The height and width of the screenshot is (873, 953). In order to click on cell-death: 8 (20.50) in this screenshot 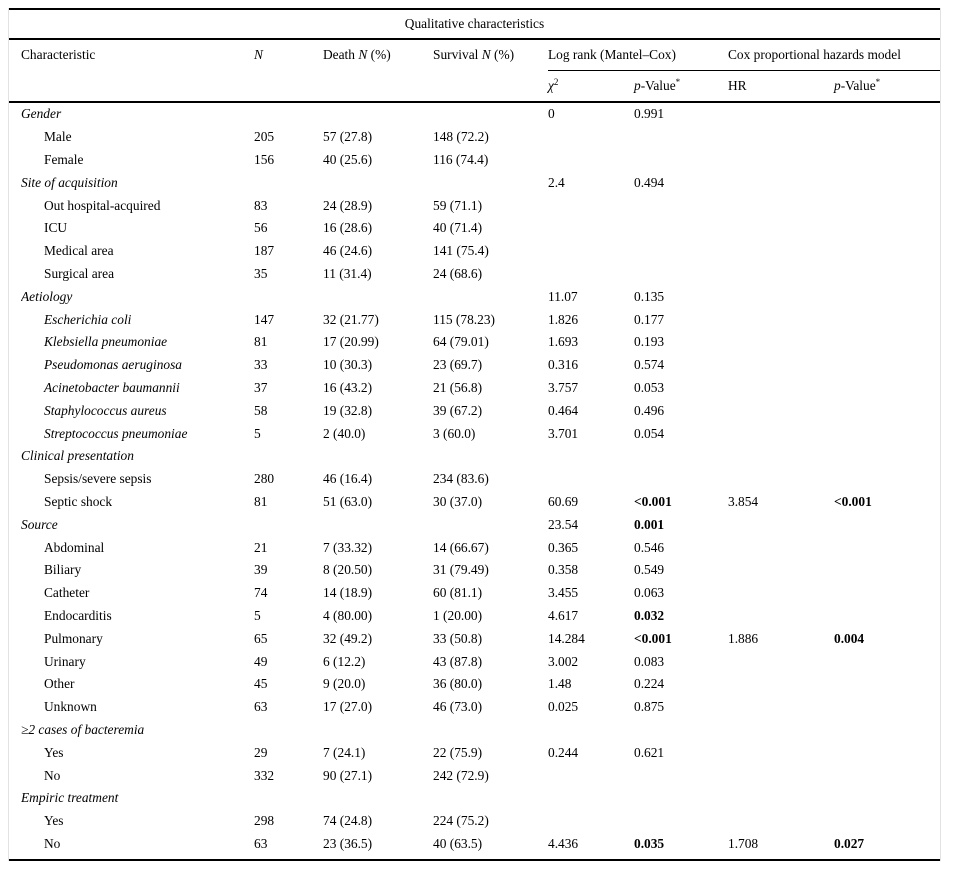, I will do `click(348, 570)`.